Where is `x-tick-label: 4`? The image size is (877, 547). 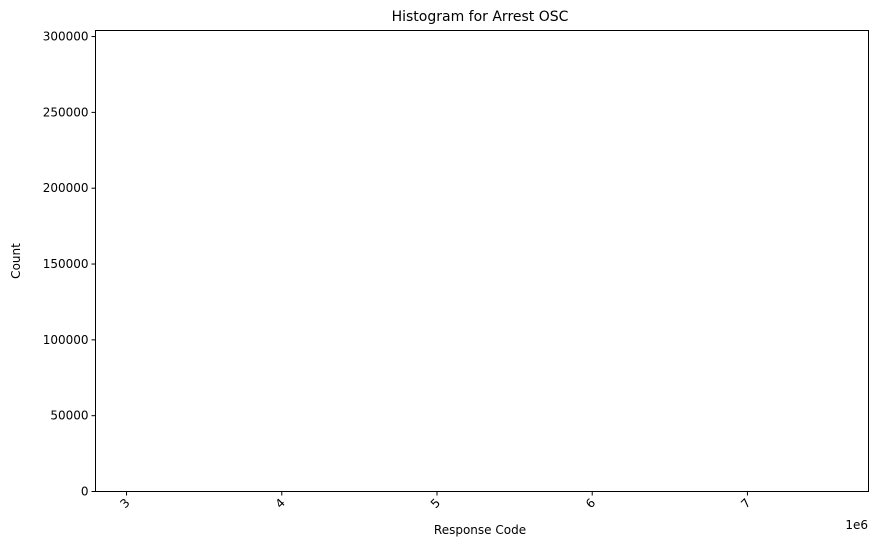 x-tick-label: 4 is located at coordinates (280, 503).